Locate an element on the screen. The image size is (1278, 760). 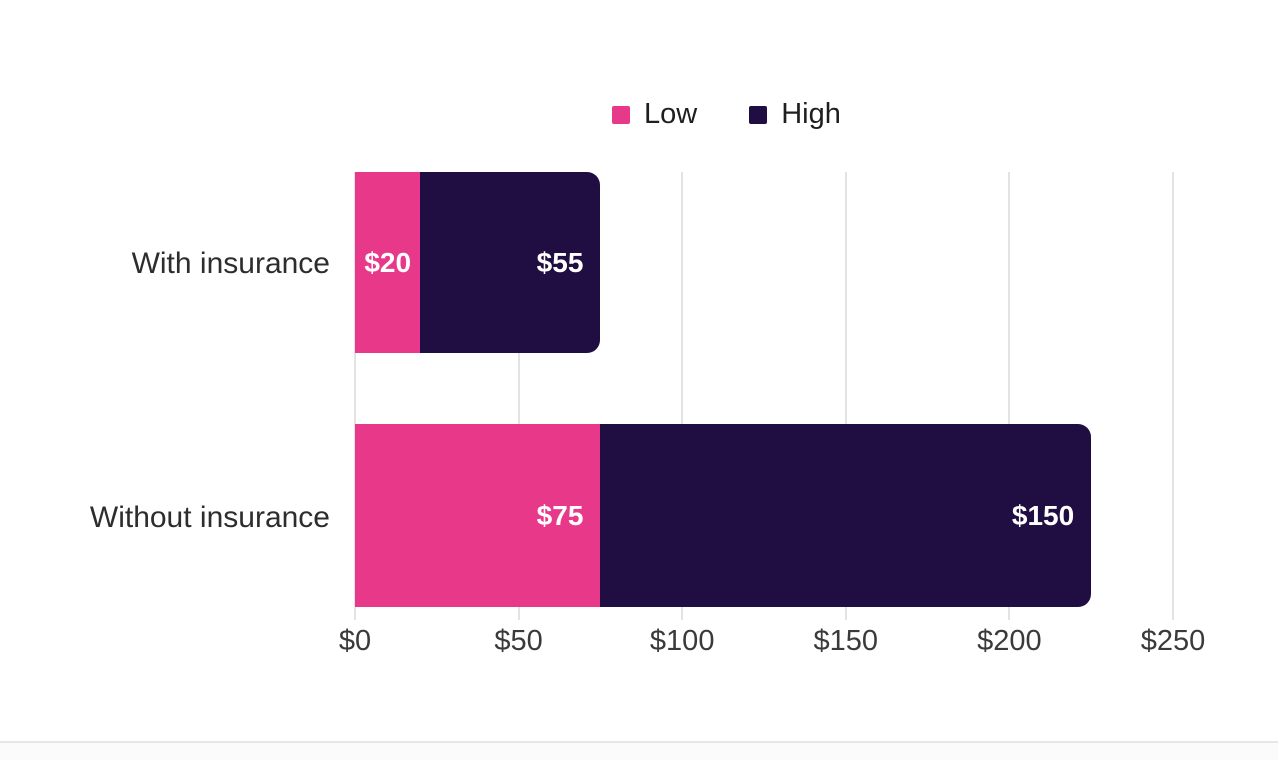
bar-value-label: $75 is located at coordinates (560, 515).